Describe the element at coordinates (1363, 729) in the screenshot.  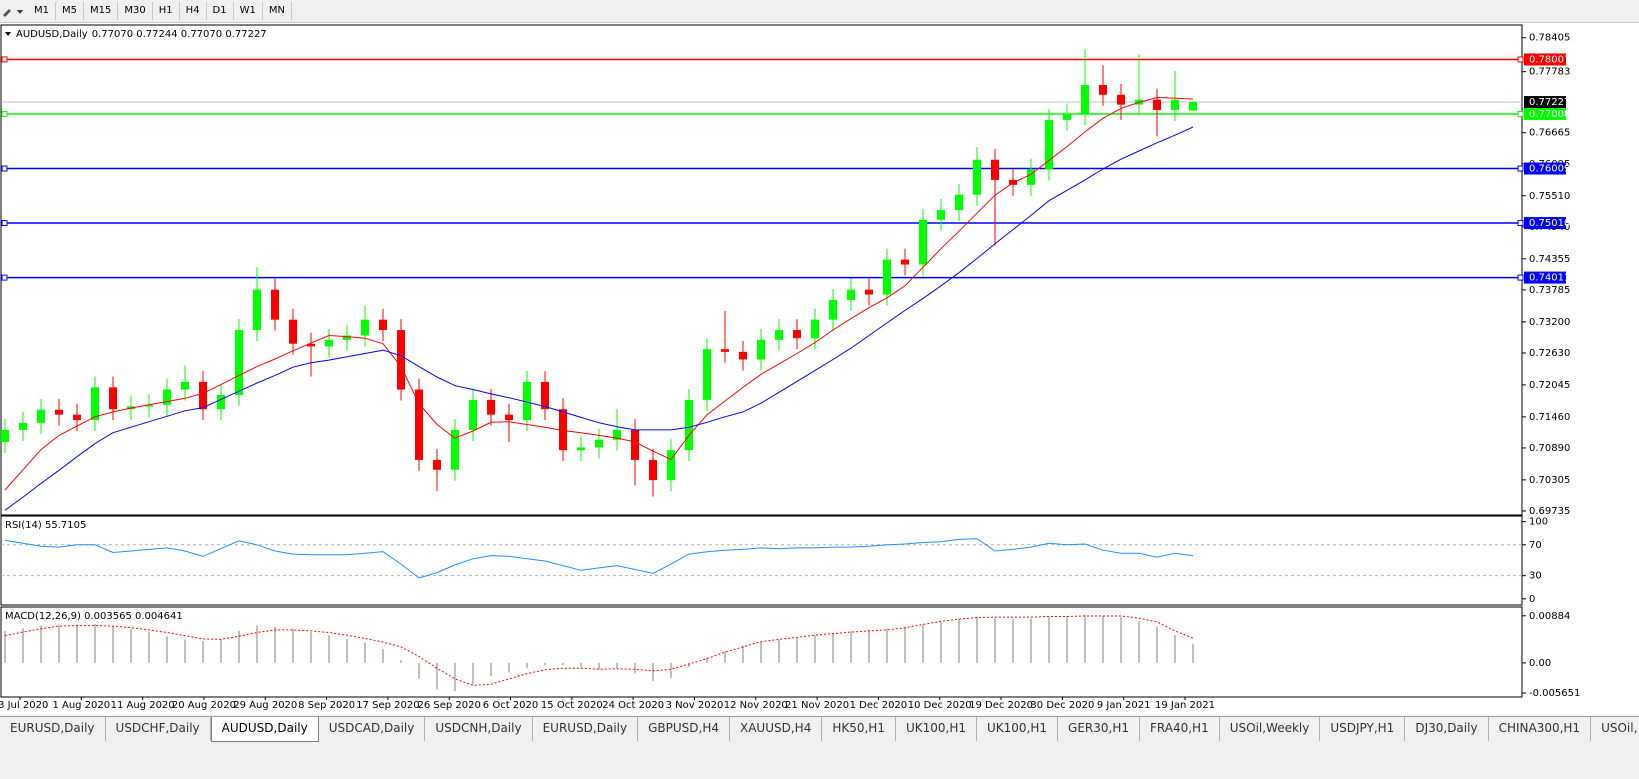
I see `chart-tab: USDJPY,H1` at that location.